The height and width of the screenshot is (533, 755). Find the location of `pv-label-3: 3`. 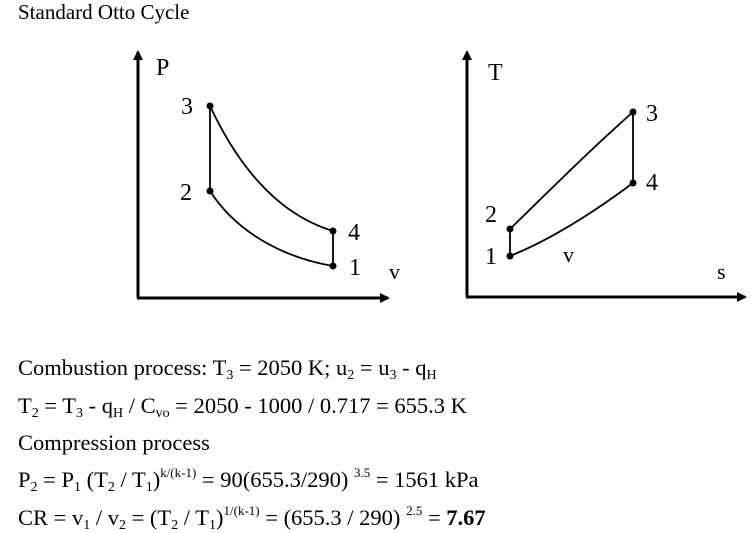

pv-label-3: 3 is located at coordinates (187, 107).